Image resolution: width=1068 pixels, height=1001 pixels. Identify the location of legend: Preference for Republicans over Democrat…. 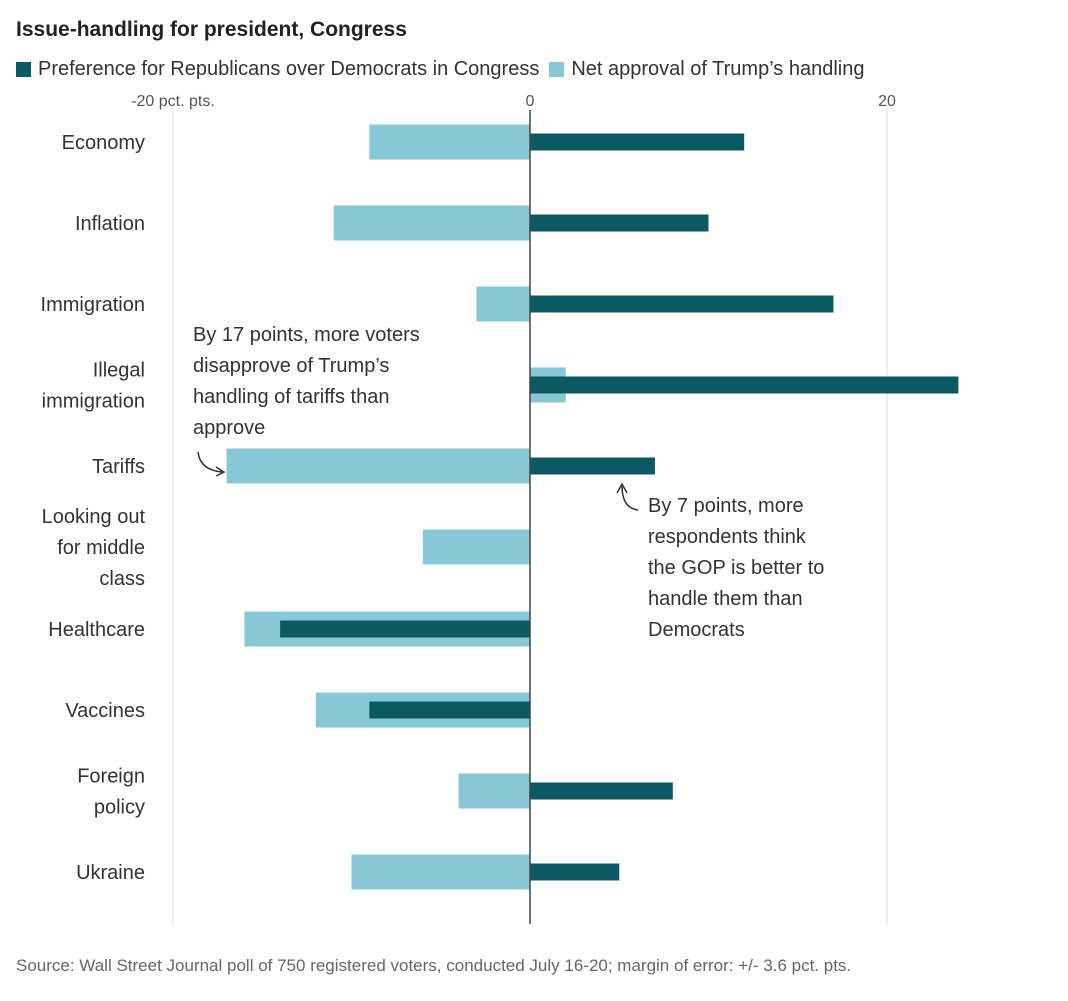
(445, 69).